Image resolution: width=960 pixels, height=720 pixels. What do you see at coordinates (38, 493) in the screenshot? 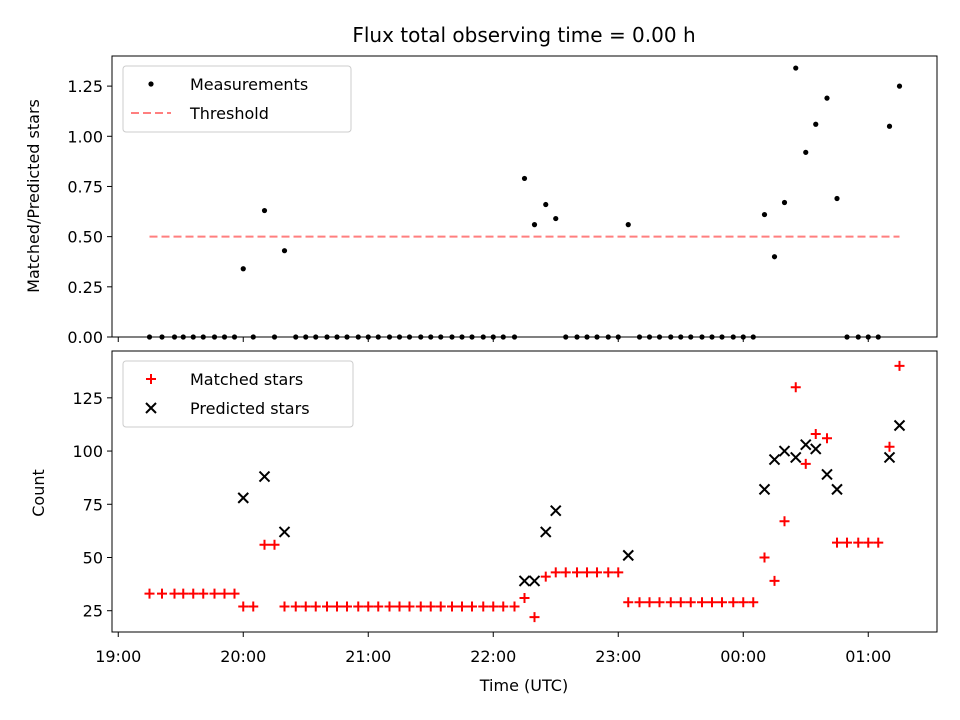
I see `bottom-y-axis-label: Count` at bounding box center [38, 493].